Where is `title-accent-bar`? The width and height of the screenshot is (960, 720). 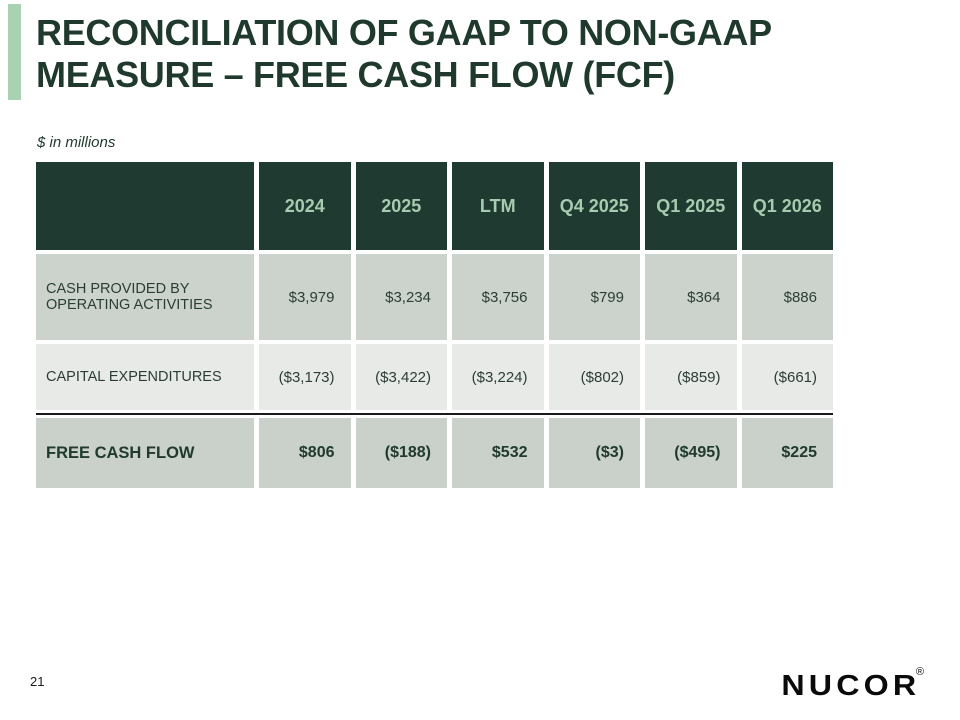 title-accent-bar is located at coordinates (14, 52).